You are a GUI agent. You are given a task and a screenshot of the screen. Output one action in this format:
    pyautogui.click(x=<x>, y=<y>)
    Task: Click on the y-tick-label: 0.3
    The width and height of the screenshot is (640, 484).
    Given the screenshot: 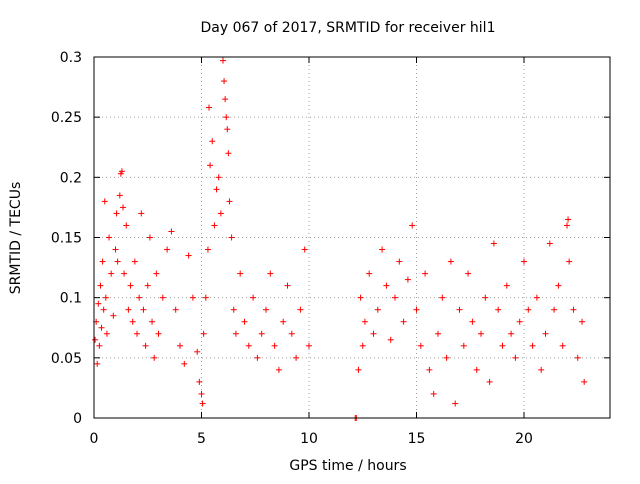 What is the action you would take?
    pyautogui.click(x=71, y=58)
    